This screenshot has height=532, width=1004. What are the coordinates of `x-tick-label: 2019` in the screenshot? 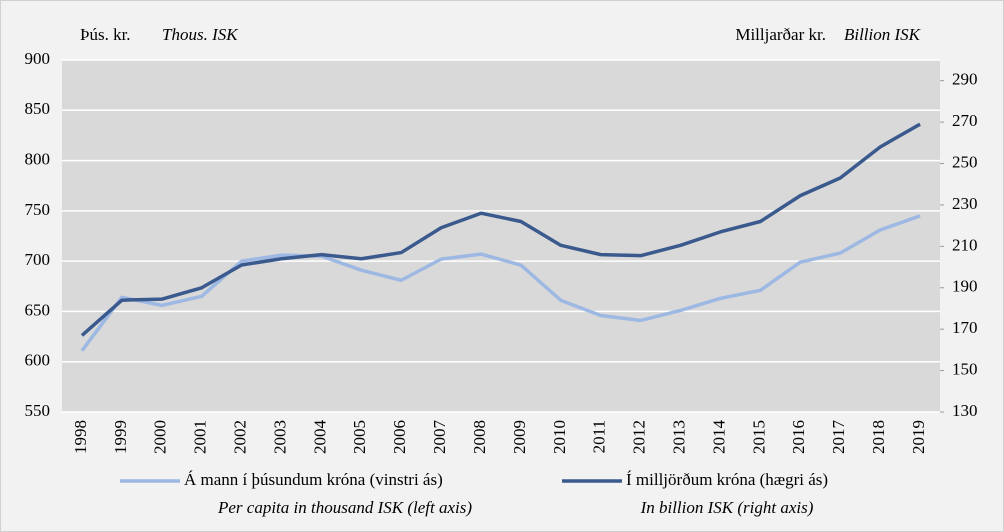 It's located at (918, 437).